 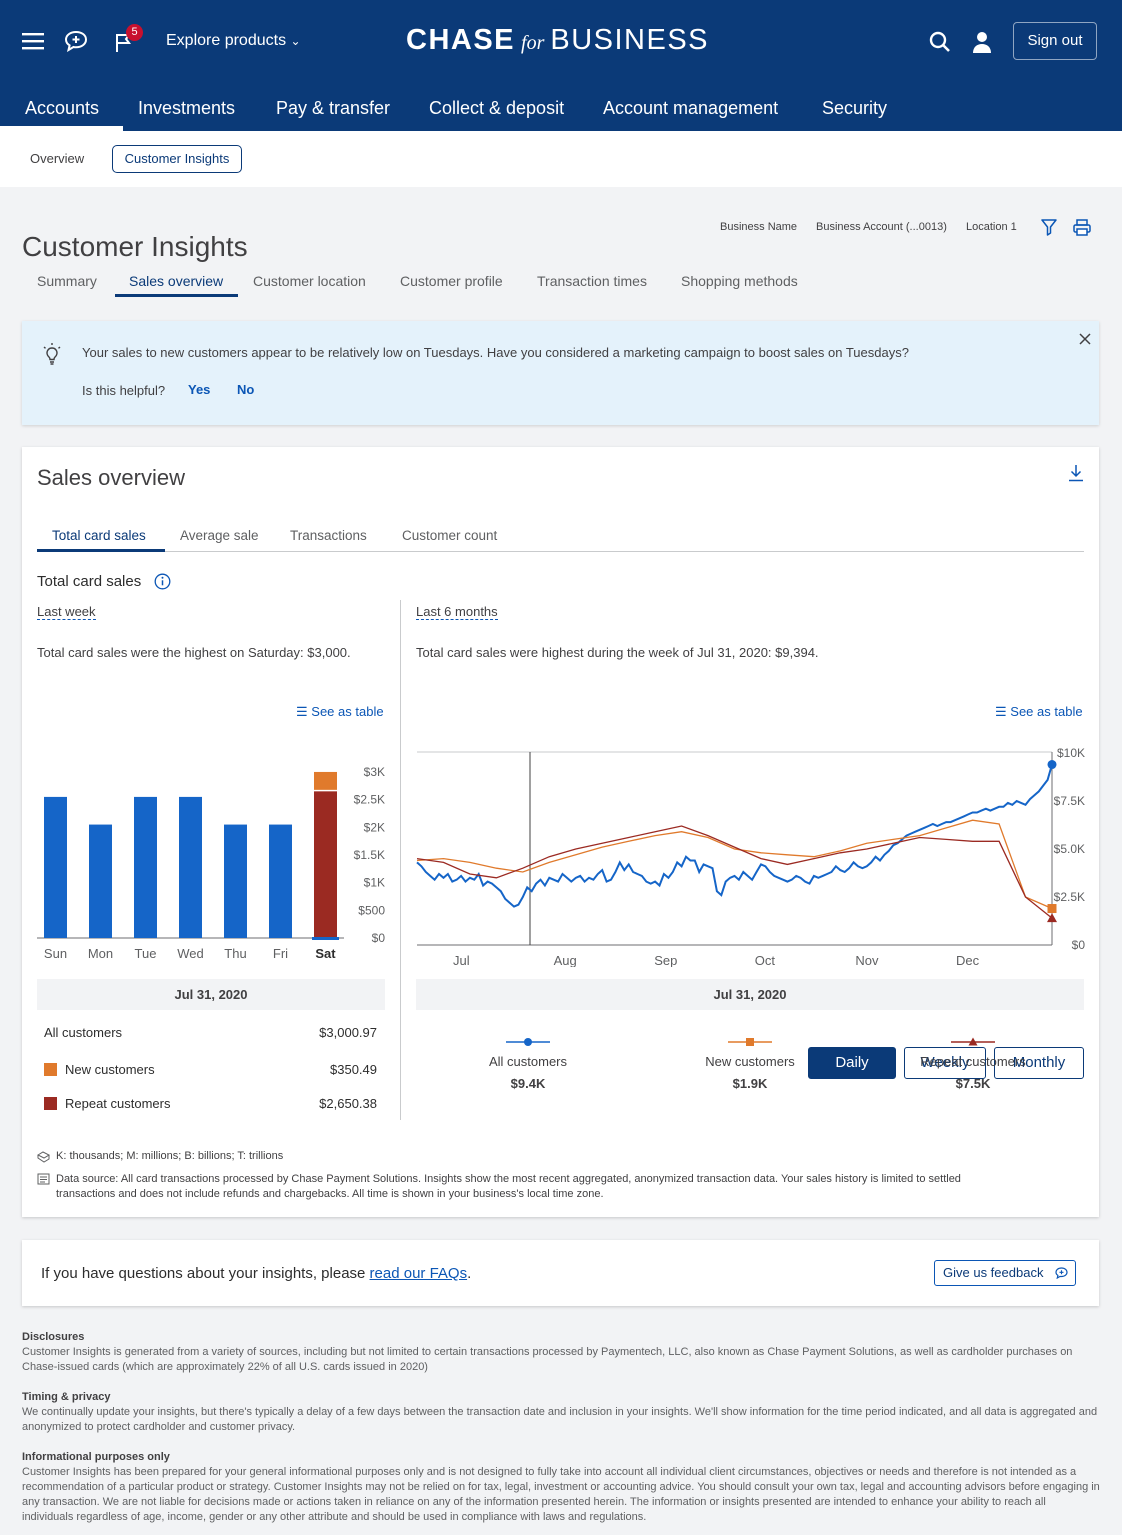 I want to click on faq-link: read our FAQs, so click(x=418, y=1273).